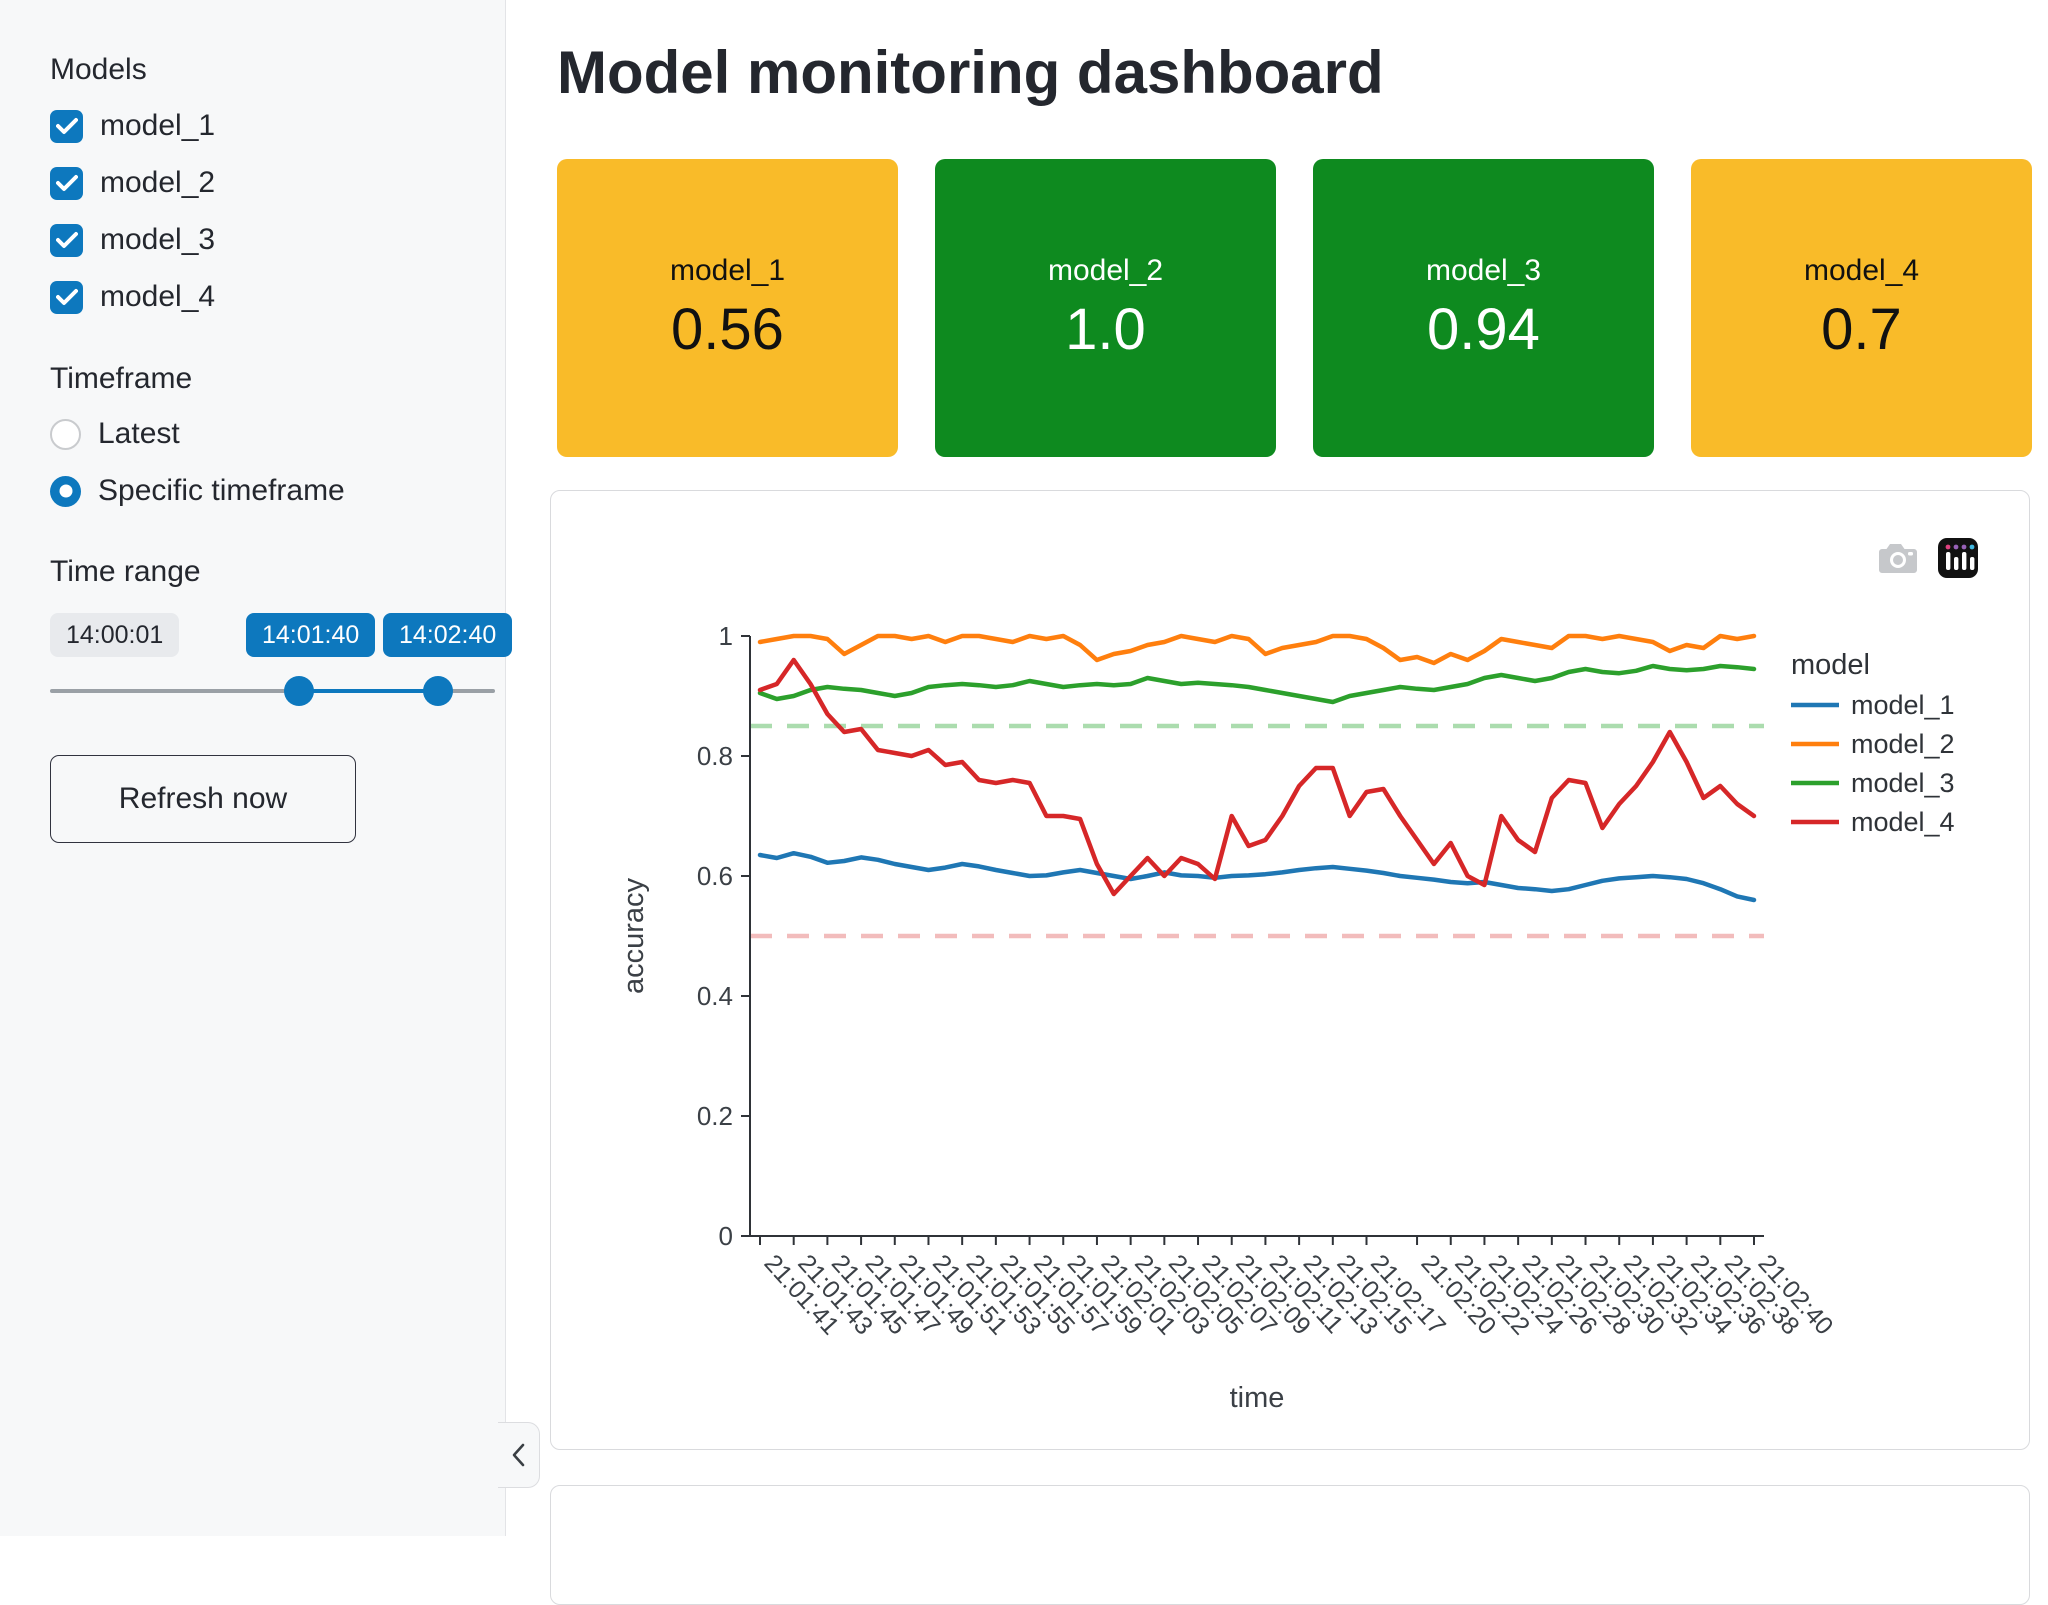 The image size is (2048, 1605). What do you see at coordinates (715, 756) in the screenshot?
I see `y-tick-label: 0.8` at bounding box center [715, 756].